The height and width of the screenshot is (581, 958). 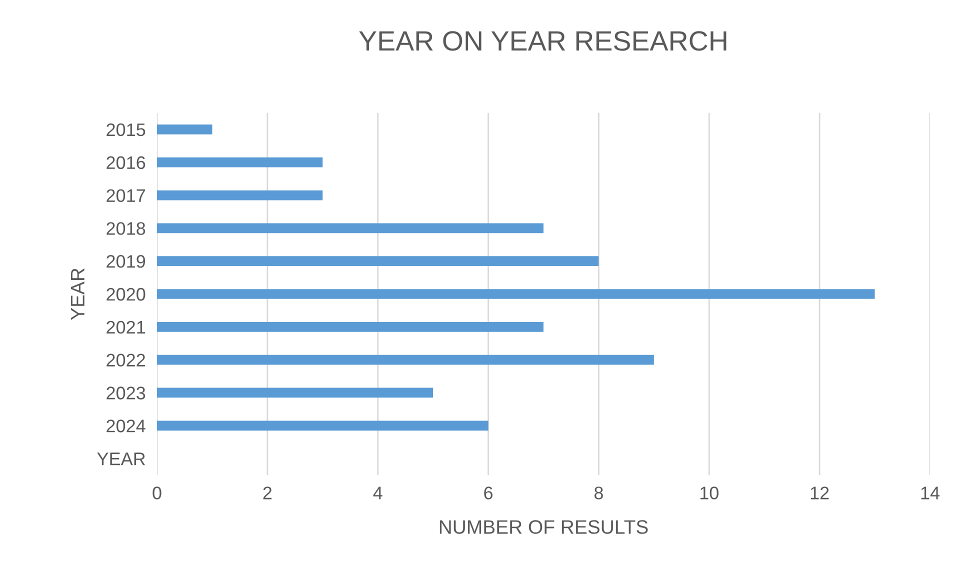 I want to click on y-tick-label: 2023, so click(x=126, y=393).